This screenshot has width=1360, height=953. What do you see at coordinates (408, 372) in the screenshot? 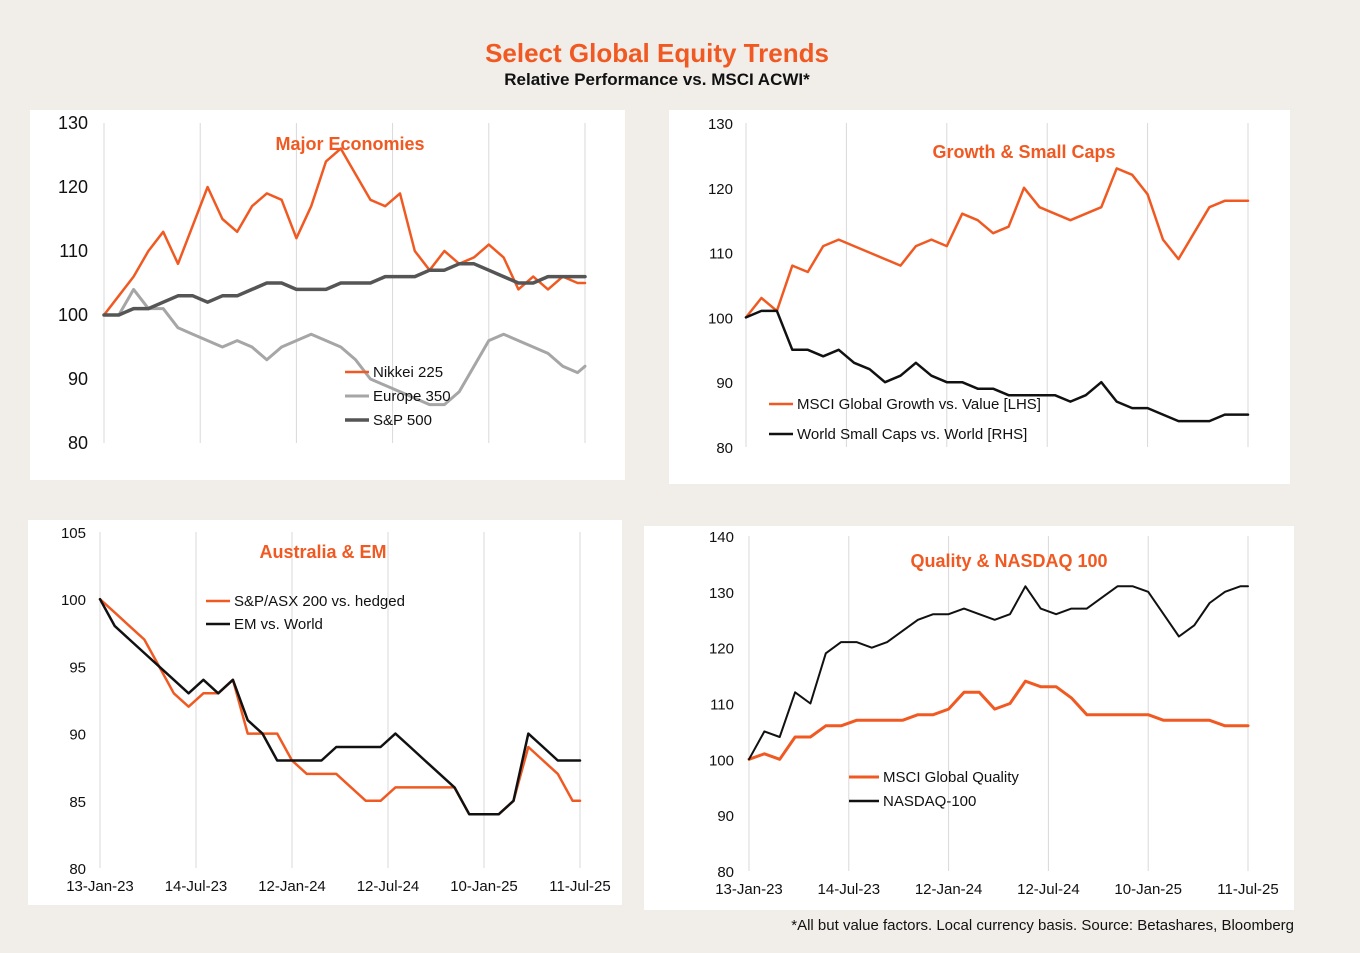
I see `legend-label: Nikkei 225` at bounding box center [408, 372].